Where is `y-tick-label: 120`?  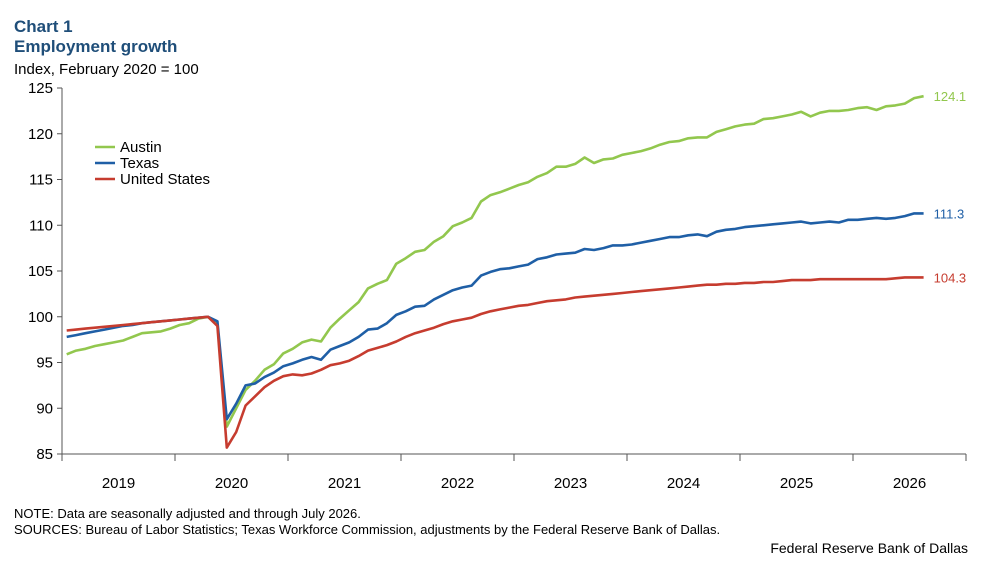
y-tick-label: 120 is located at coordinates (40, 134).